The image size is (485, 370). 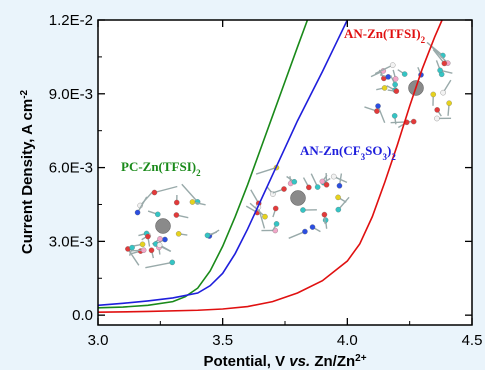 What do you see at coordinates (71, 20) in the screenshot?
I see `y-tick-label: 1.2E-2` at bounding box center [71, 20].